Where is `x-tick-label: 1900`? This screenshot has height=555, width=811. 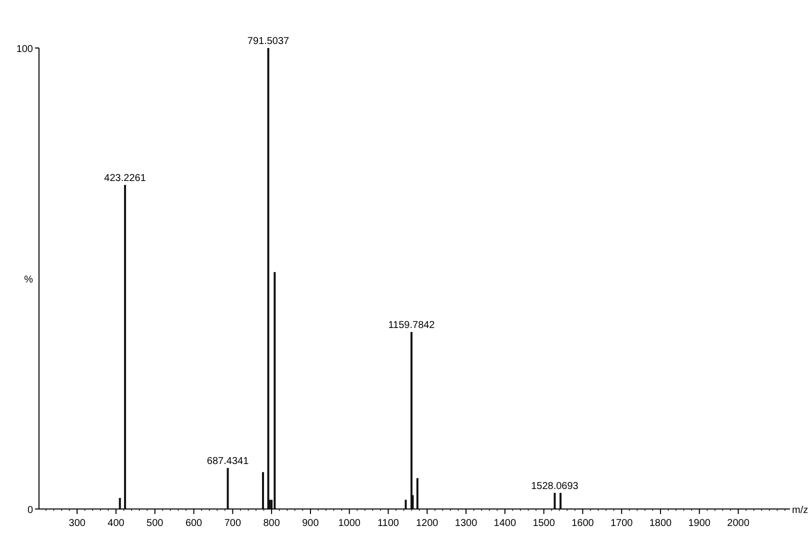 x-tick-label: 1900 is located at coordinates (699, 523).